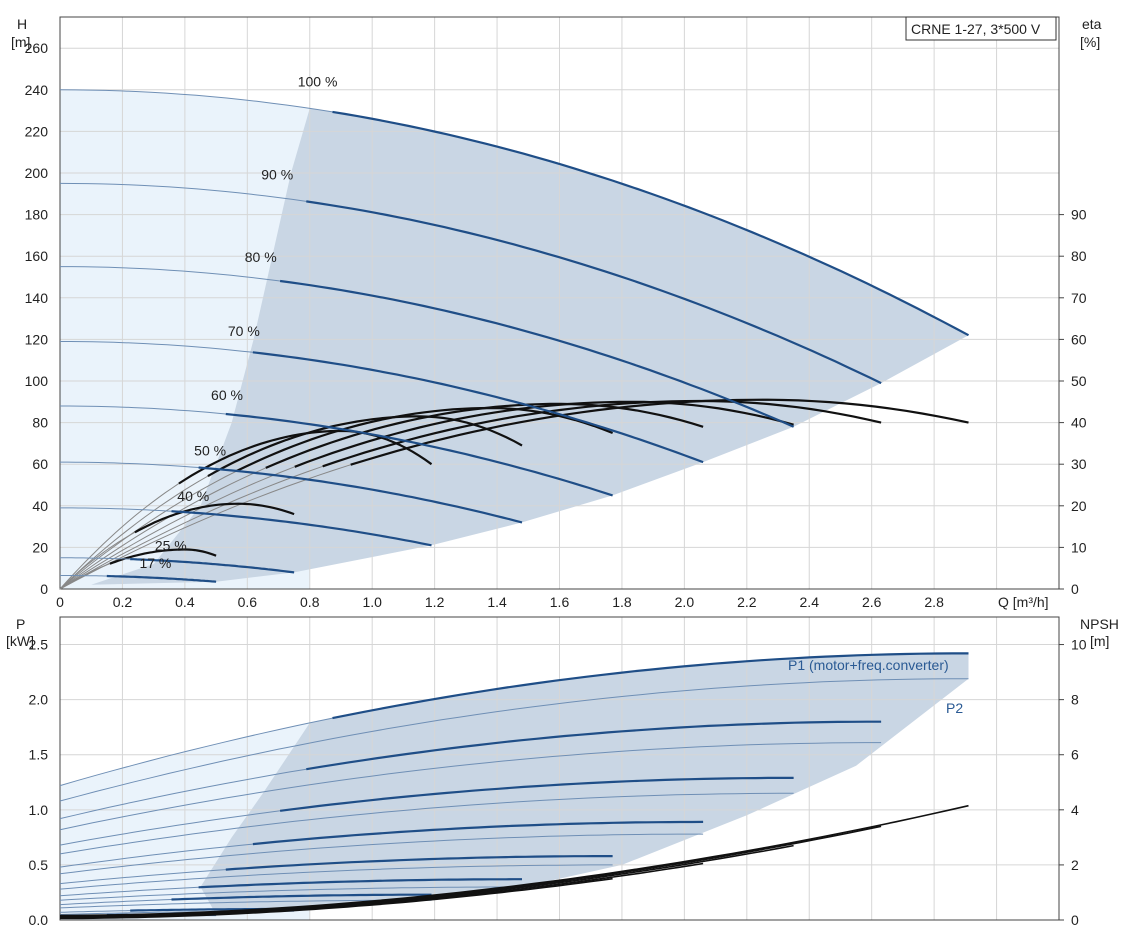 The image size is (1136, 944). Describe the element at coordinates (39, 700) in the screenshot. I see `y-tick-label-power: 2.0` at that location.